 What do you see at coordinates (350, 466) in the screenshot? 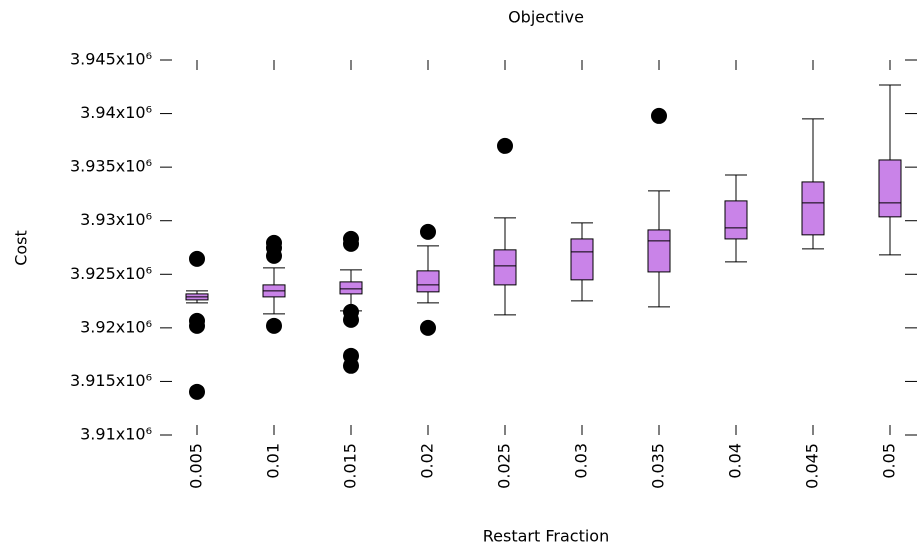
I see `x-tick-label: 0.015` at bounding box center [350, 466].